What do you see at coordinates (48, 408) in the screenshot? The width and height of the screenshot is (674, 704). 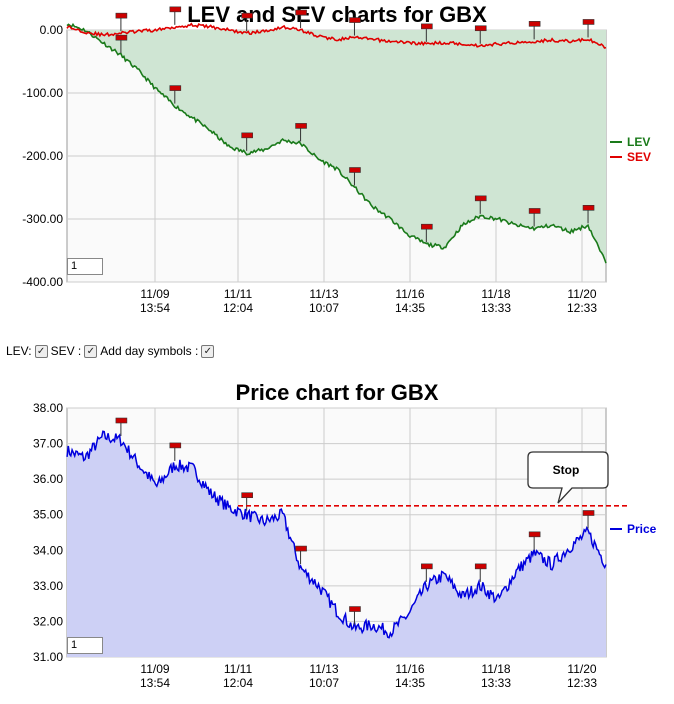 I see `y-tick-label: 38.00` at bounding box center [48, 408].